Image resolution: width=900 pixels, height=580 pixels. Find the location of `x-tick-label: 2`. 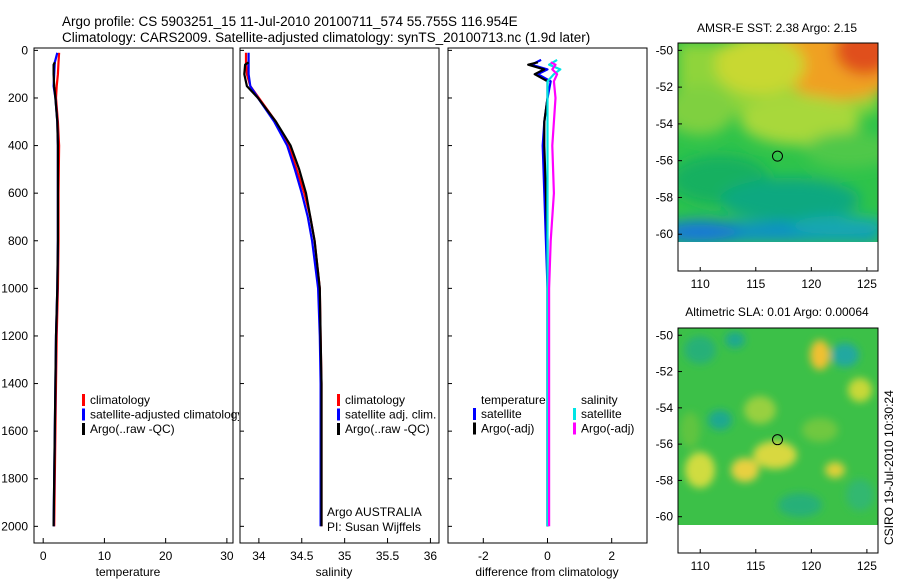

x-tick-label: 2 is located at coordinates (611, 556).